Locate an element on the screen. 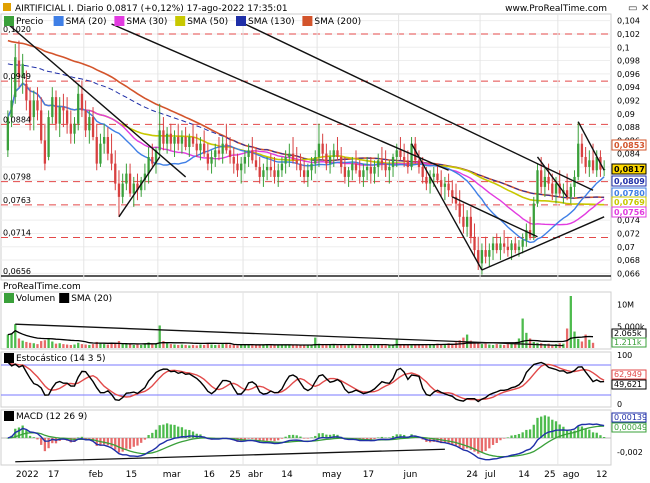 The image size is (650, 483). price-tick-label: 0,066 is located at coordinates (628, 273).